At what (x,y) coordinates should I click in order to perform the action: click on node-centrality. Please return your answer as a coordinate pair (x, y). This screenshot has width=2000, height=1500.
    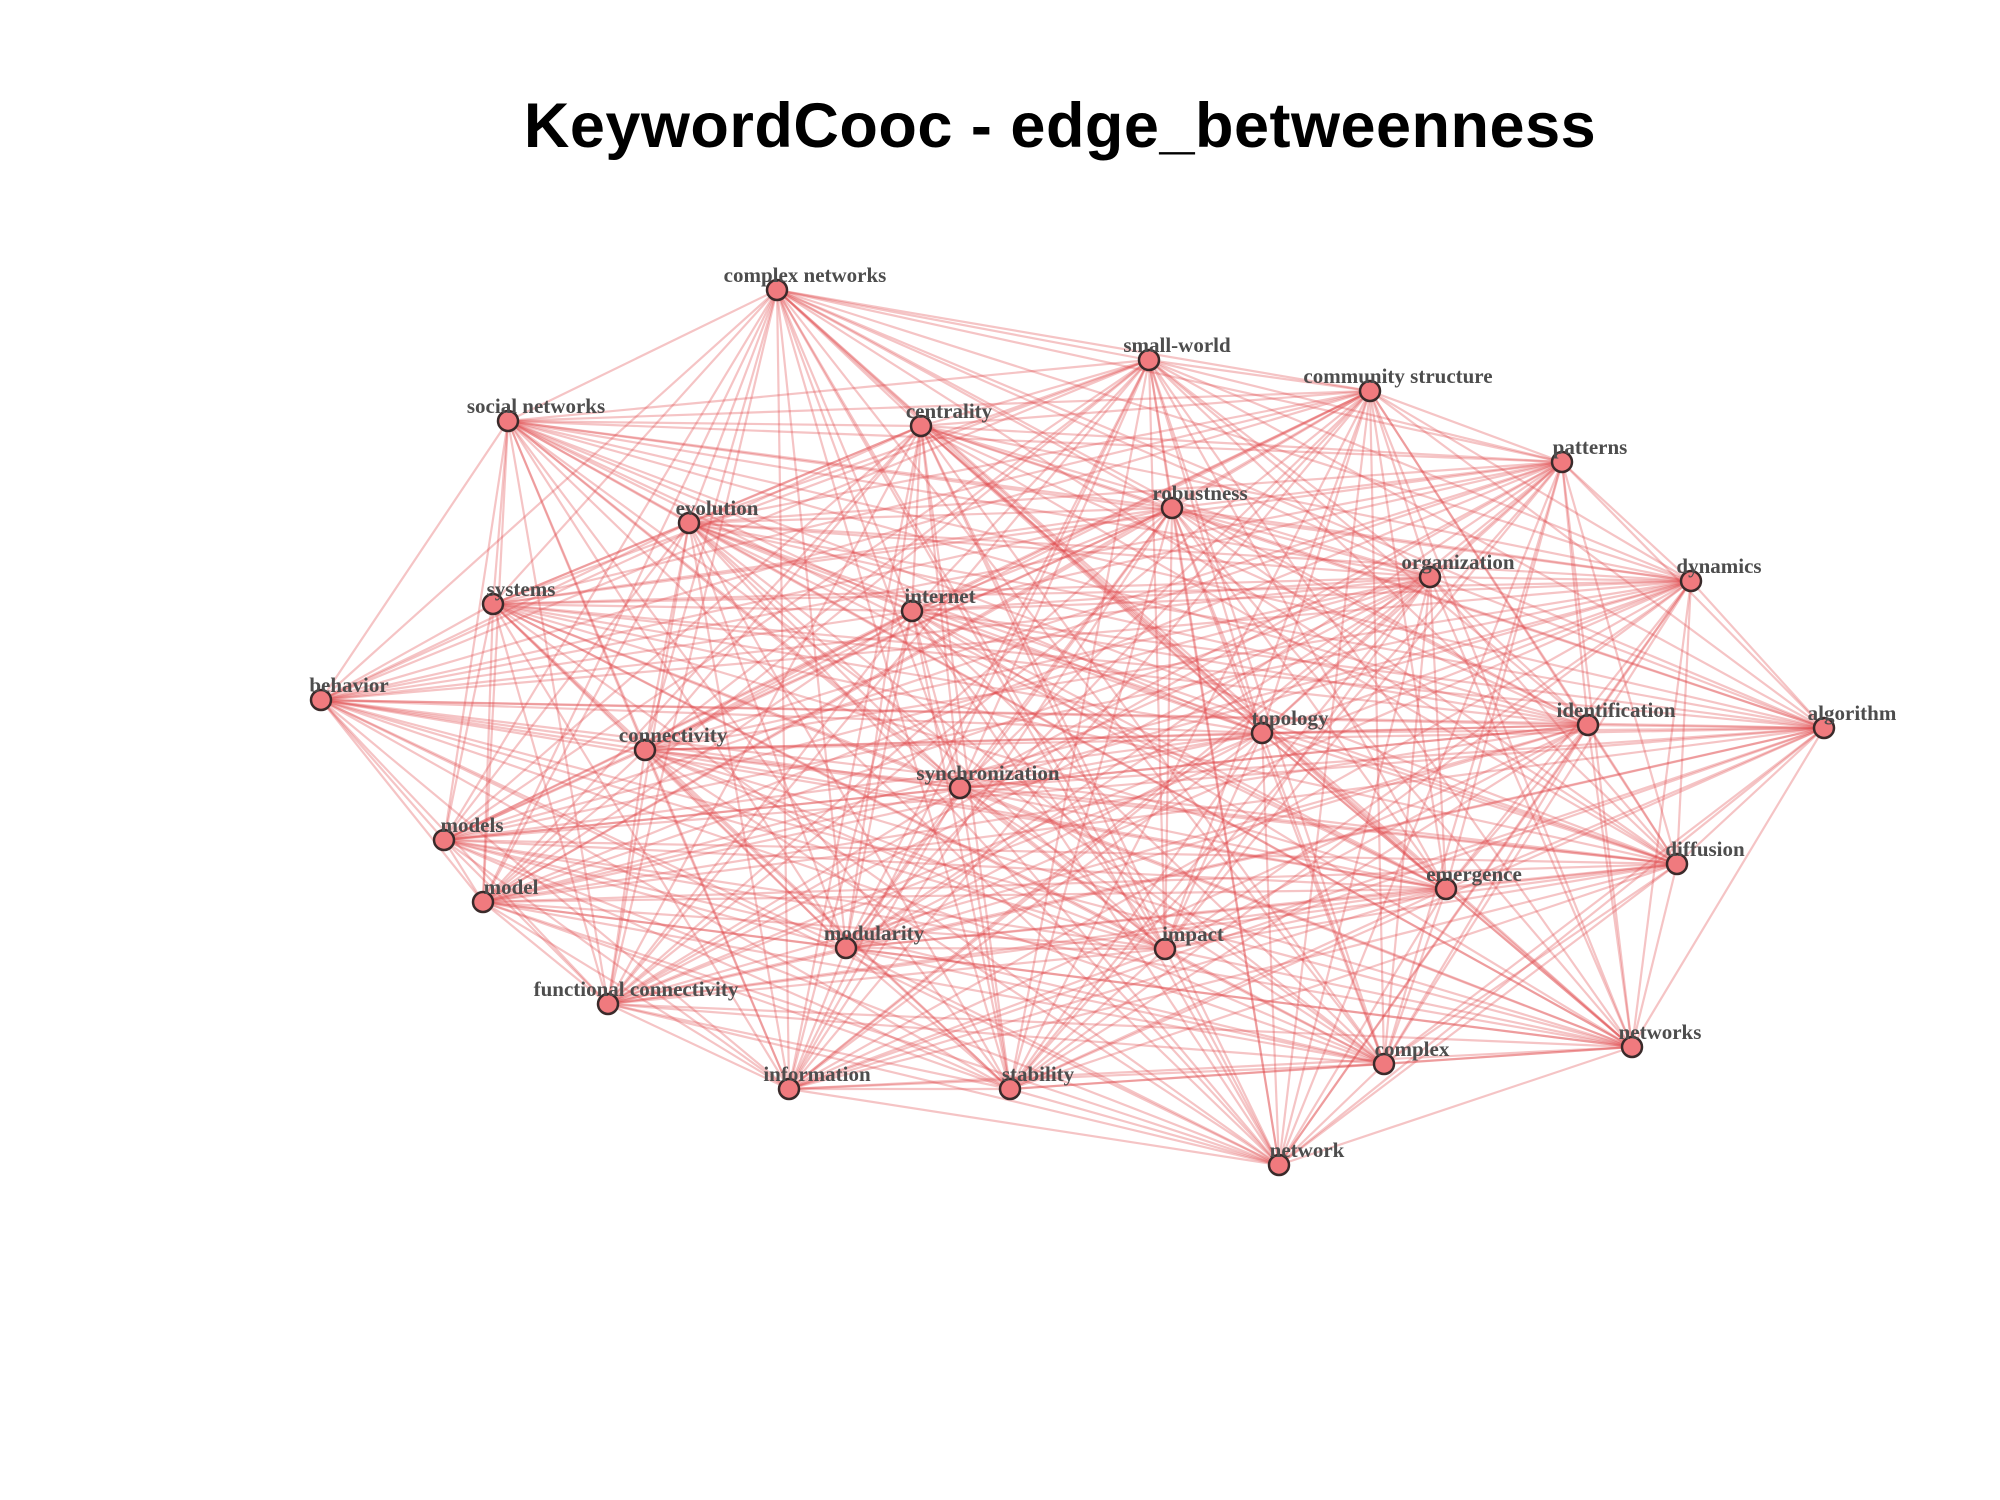
    Looking at the image, I should click on (921, 426).